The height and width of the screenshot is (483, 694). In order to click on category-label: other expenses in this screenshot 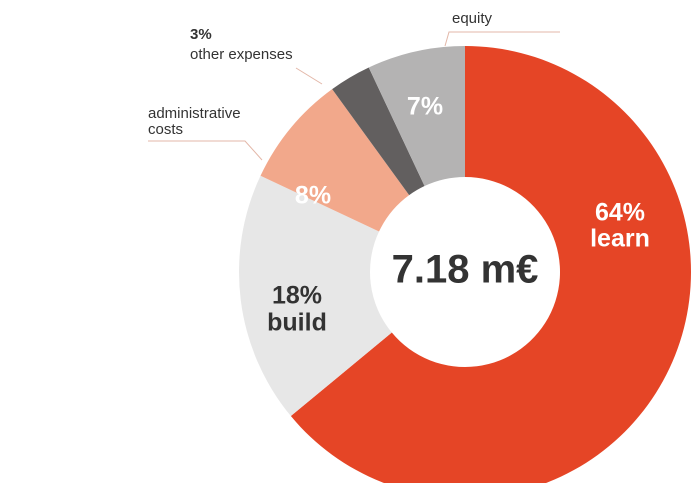, I will do `click(241, 54)`.